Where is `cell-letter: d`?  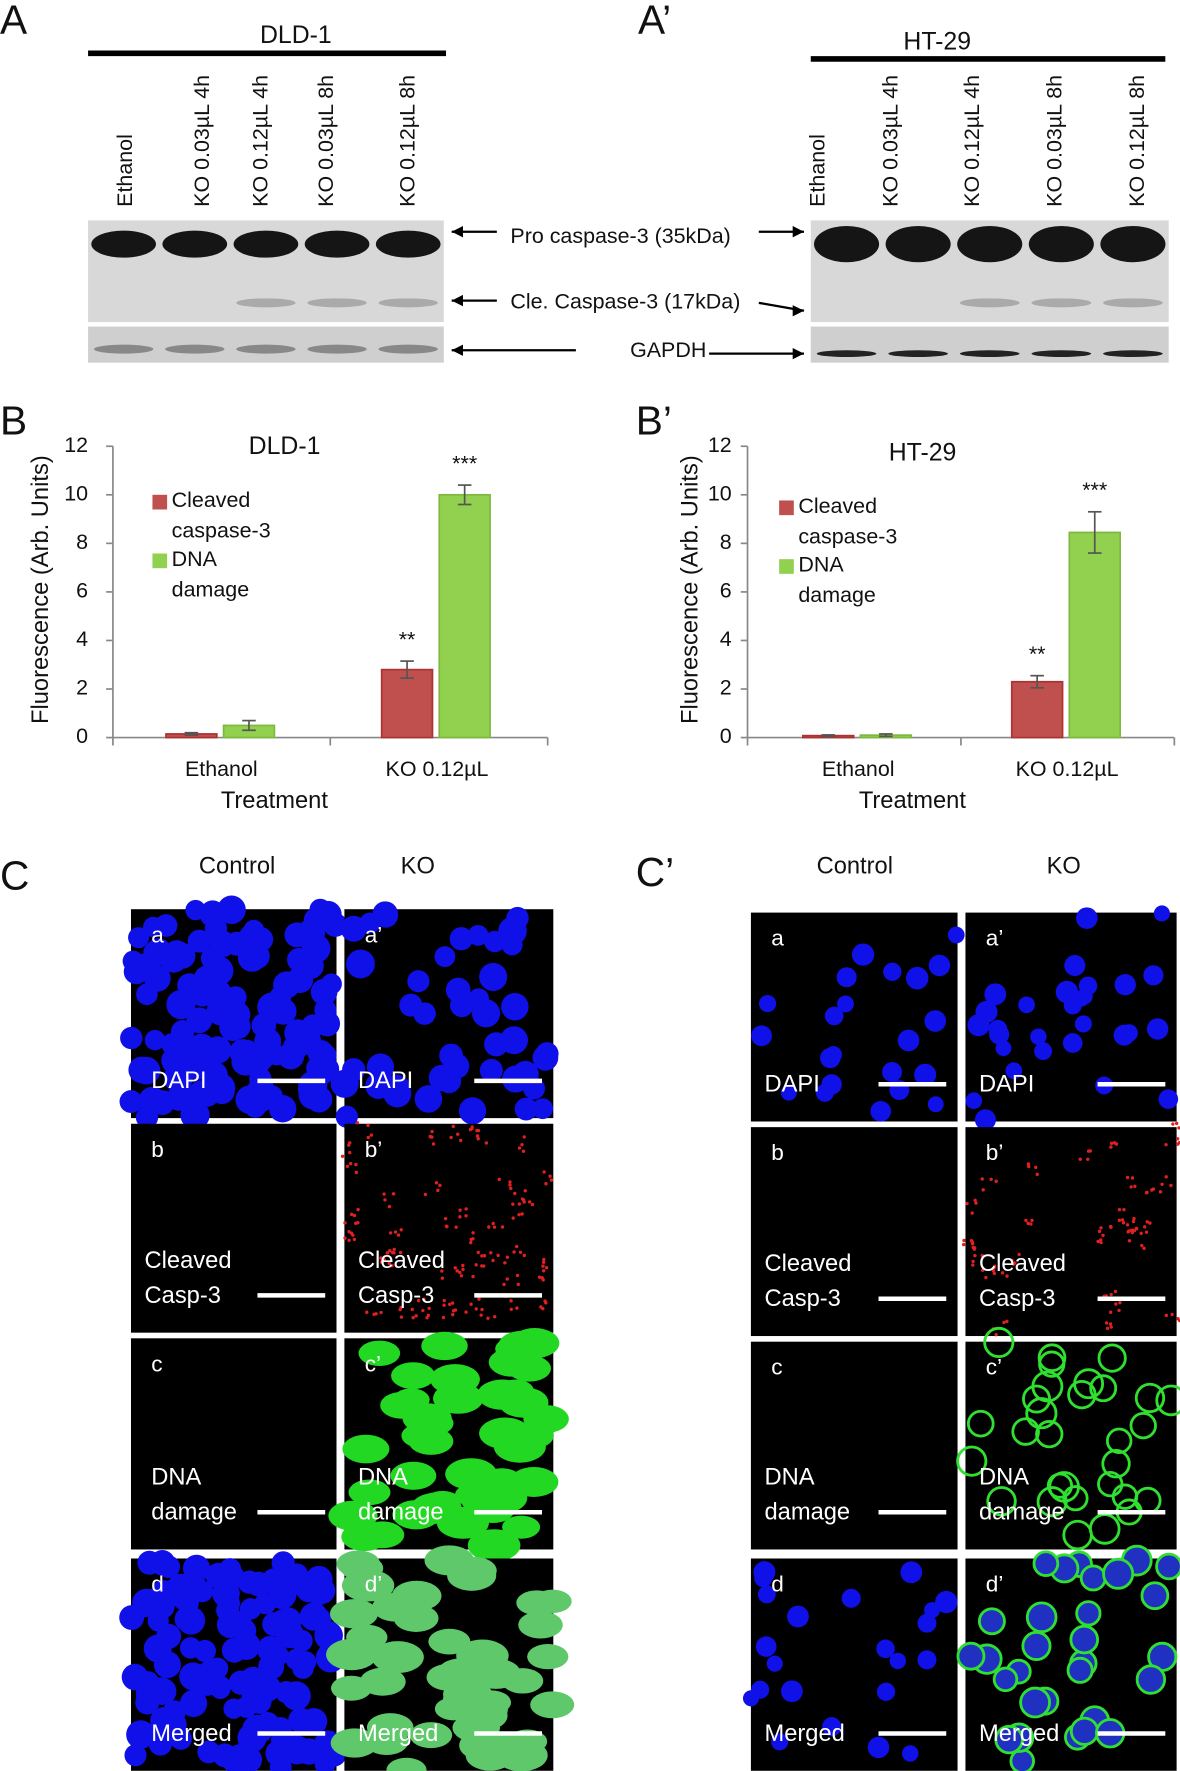 cell-letter: d is located at coordinates (777, 1584).